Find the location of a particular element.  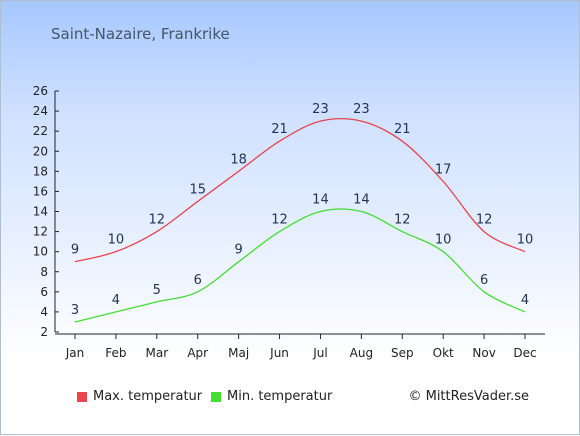

x-tick-label: Feb is located at coordinates (115, 353).